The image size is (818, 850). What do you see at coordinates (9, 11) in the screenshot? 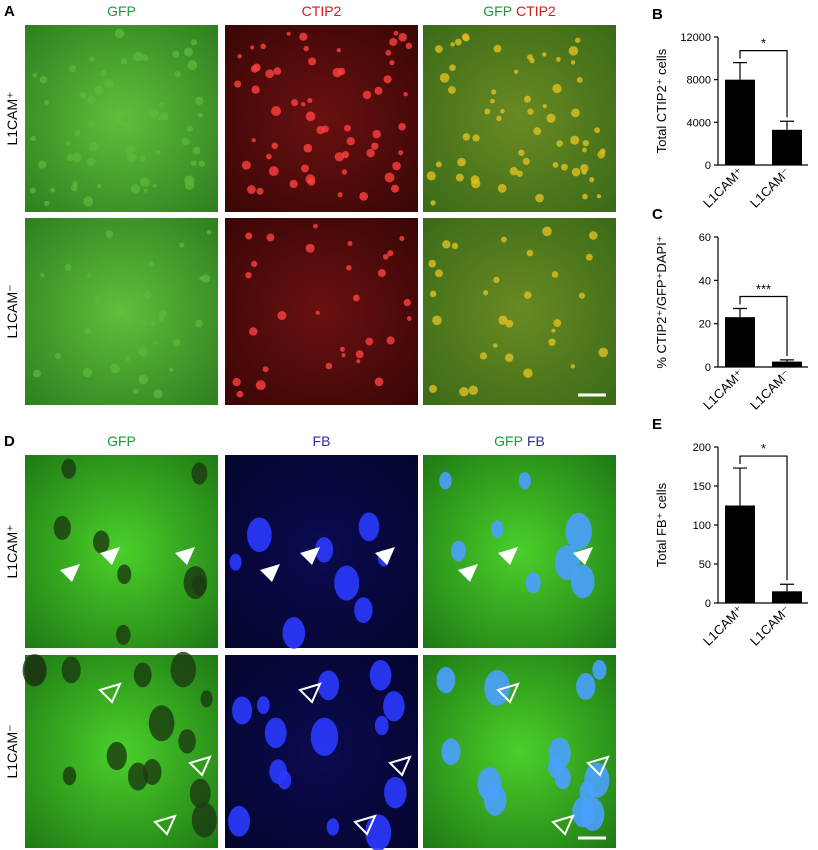
I see `panel-label: A` at bounding box center [9, 11].